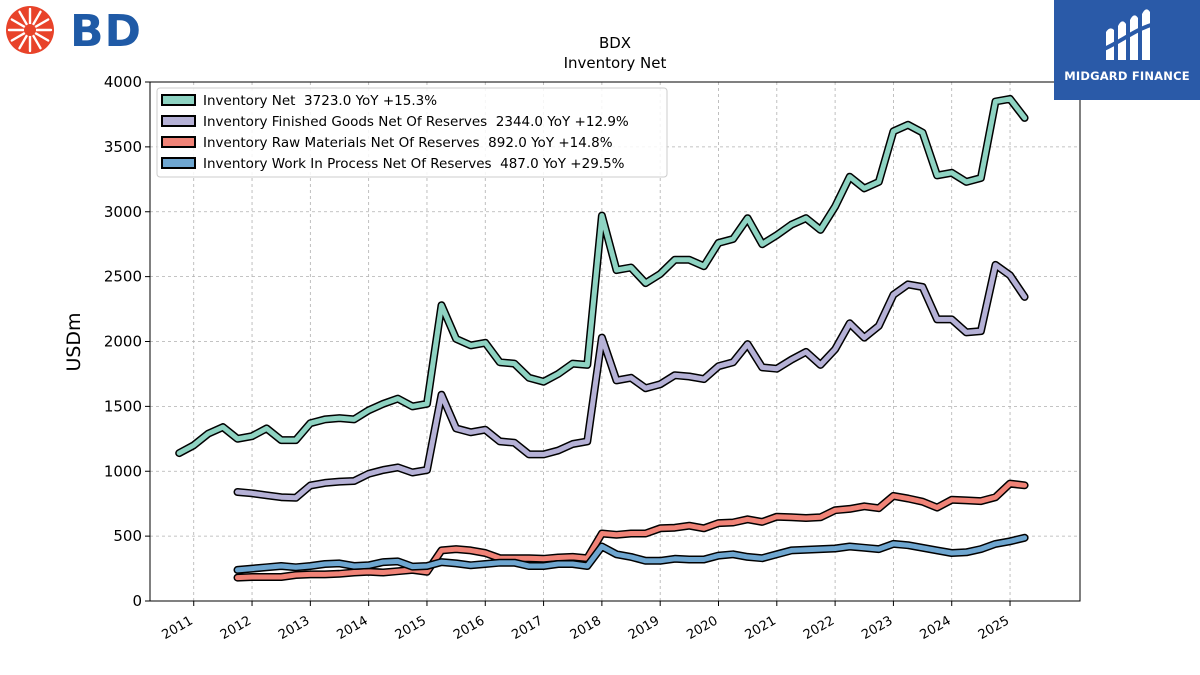 The image size is (1200, 675). I want to click on y-tick-label: 1500, so click(123, 406).